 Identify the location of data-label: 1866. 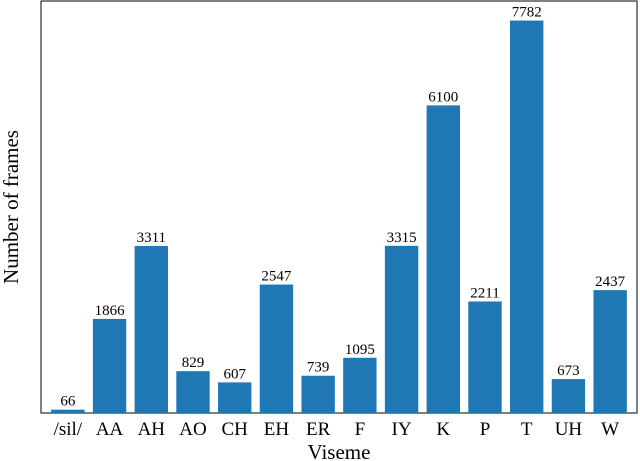
(110, 311).